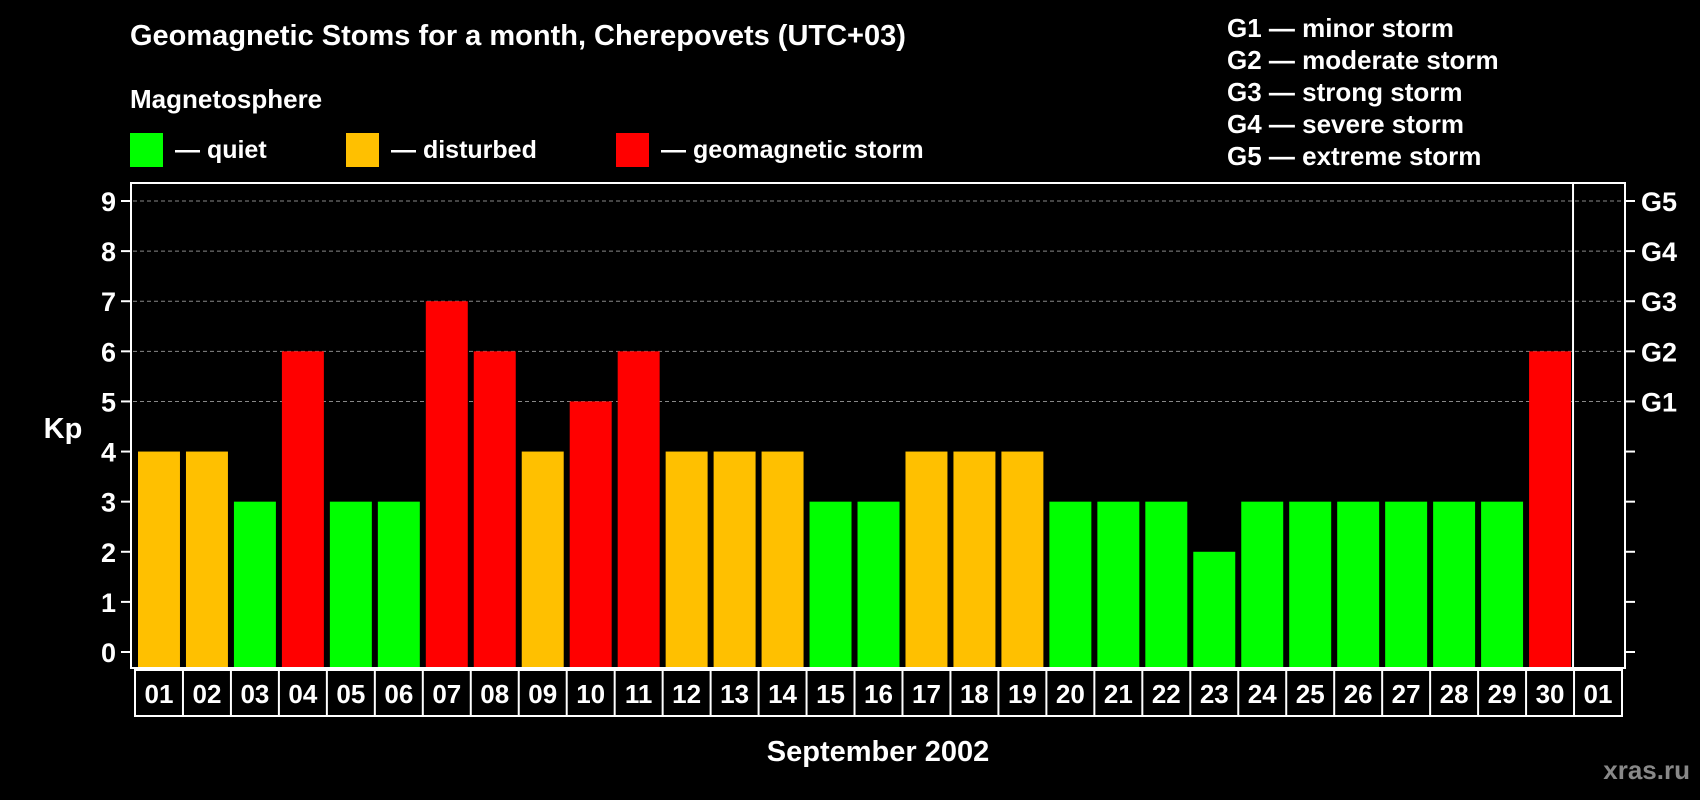 Image resolution: width=1700 pixels, height=800 pixels. Describe the element at coordinates (108, 603) in the screenshot. I see `y-tick-label: 1` at that location.